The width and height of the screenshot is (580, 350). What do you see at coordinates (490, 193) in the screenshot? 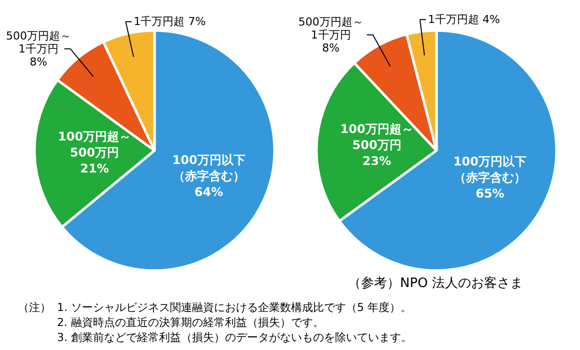
I see `data-label: 65%` at bounding box center [490, 193].